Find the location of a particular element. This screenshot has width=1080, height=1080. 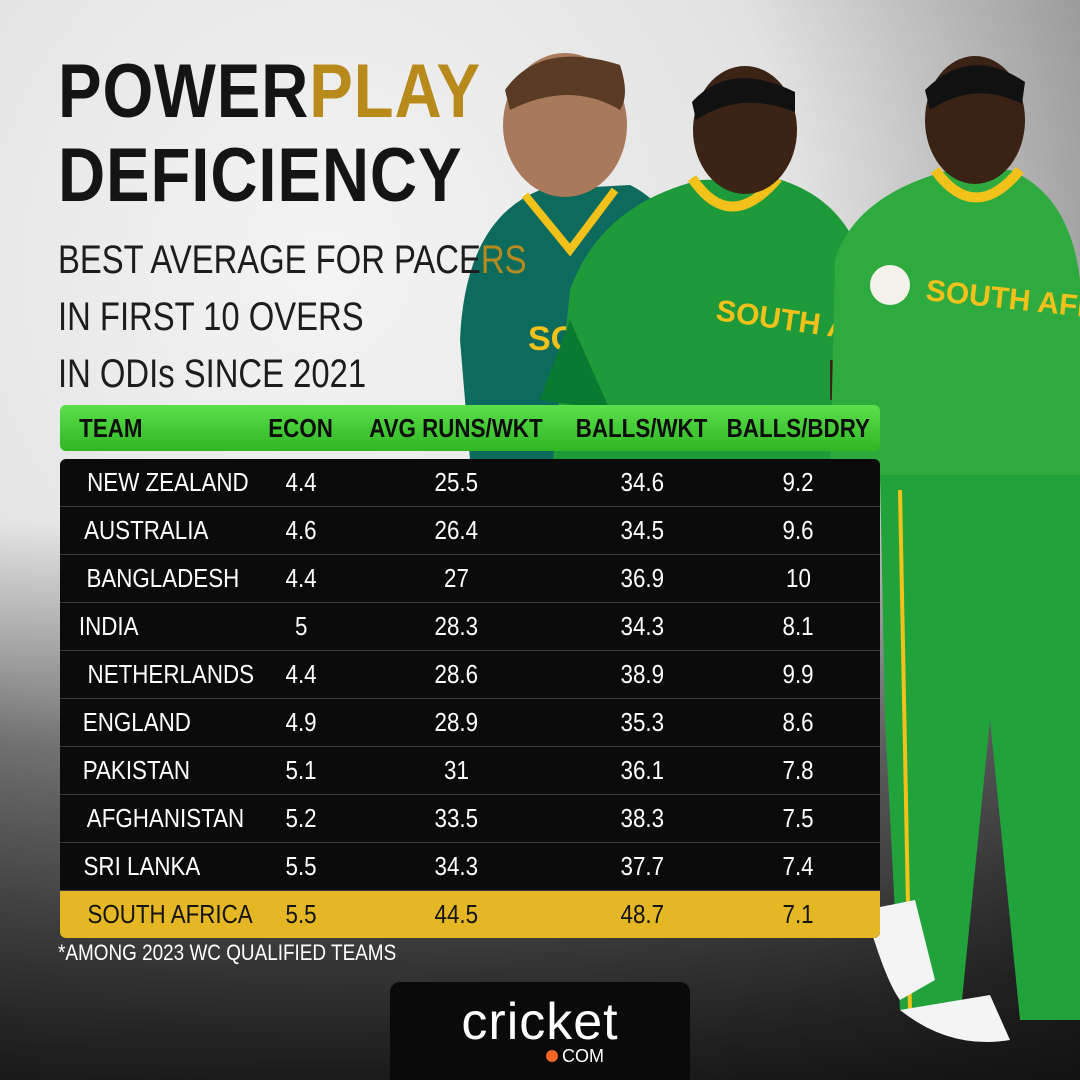

cell-balls-wkt-text: 34.6 is located at coordinates (642, 482).